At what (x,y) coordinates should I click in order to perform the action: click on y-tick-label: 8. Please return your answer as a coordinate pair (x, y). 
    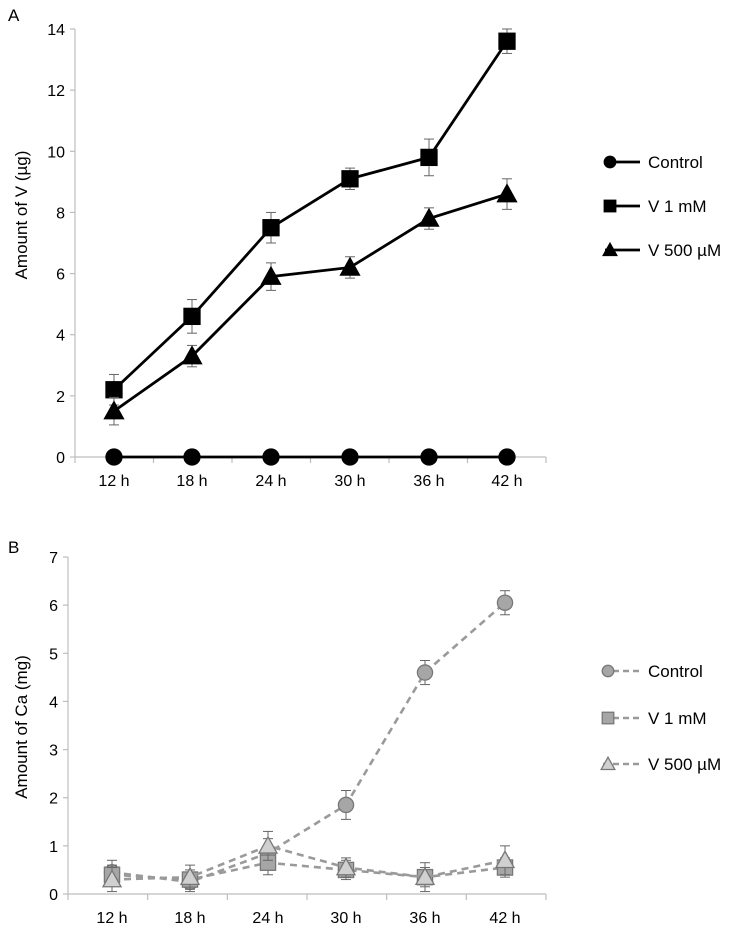
    Looking at the image, I should click on (60, 213).